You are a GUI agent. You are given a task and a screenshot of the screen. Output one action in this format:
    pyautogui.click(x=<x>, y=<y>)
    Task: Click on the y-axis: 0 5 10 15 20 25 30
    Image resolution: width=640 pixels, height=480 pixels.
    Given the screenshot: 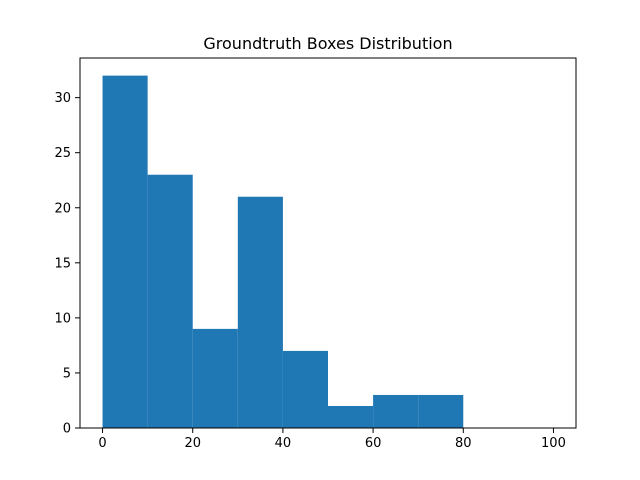 What is the action you would take?
    pyautogui.click(x=67, y=264)
    